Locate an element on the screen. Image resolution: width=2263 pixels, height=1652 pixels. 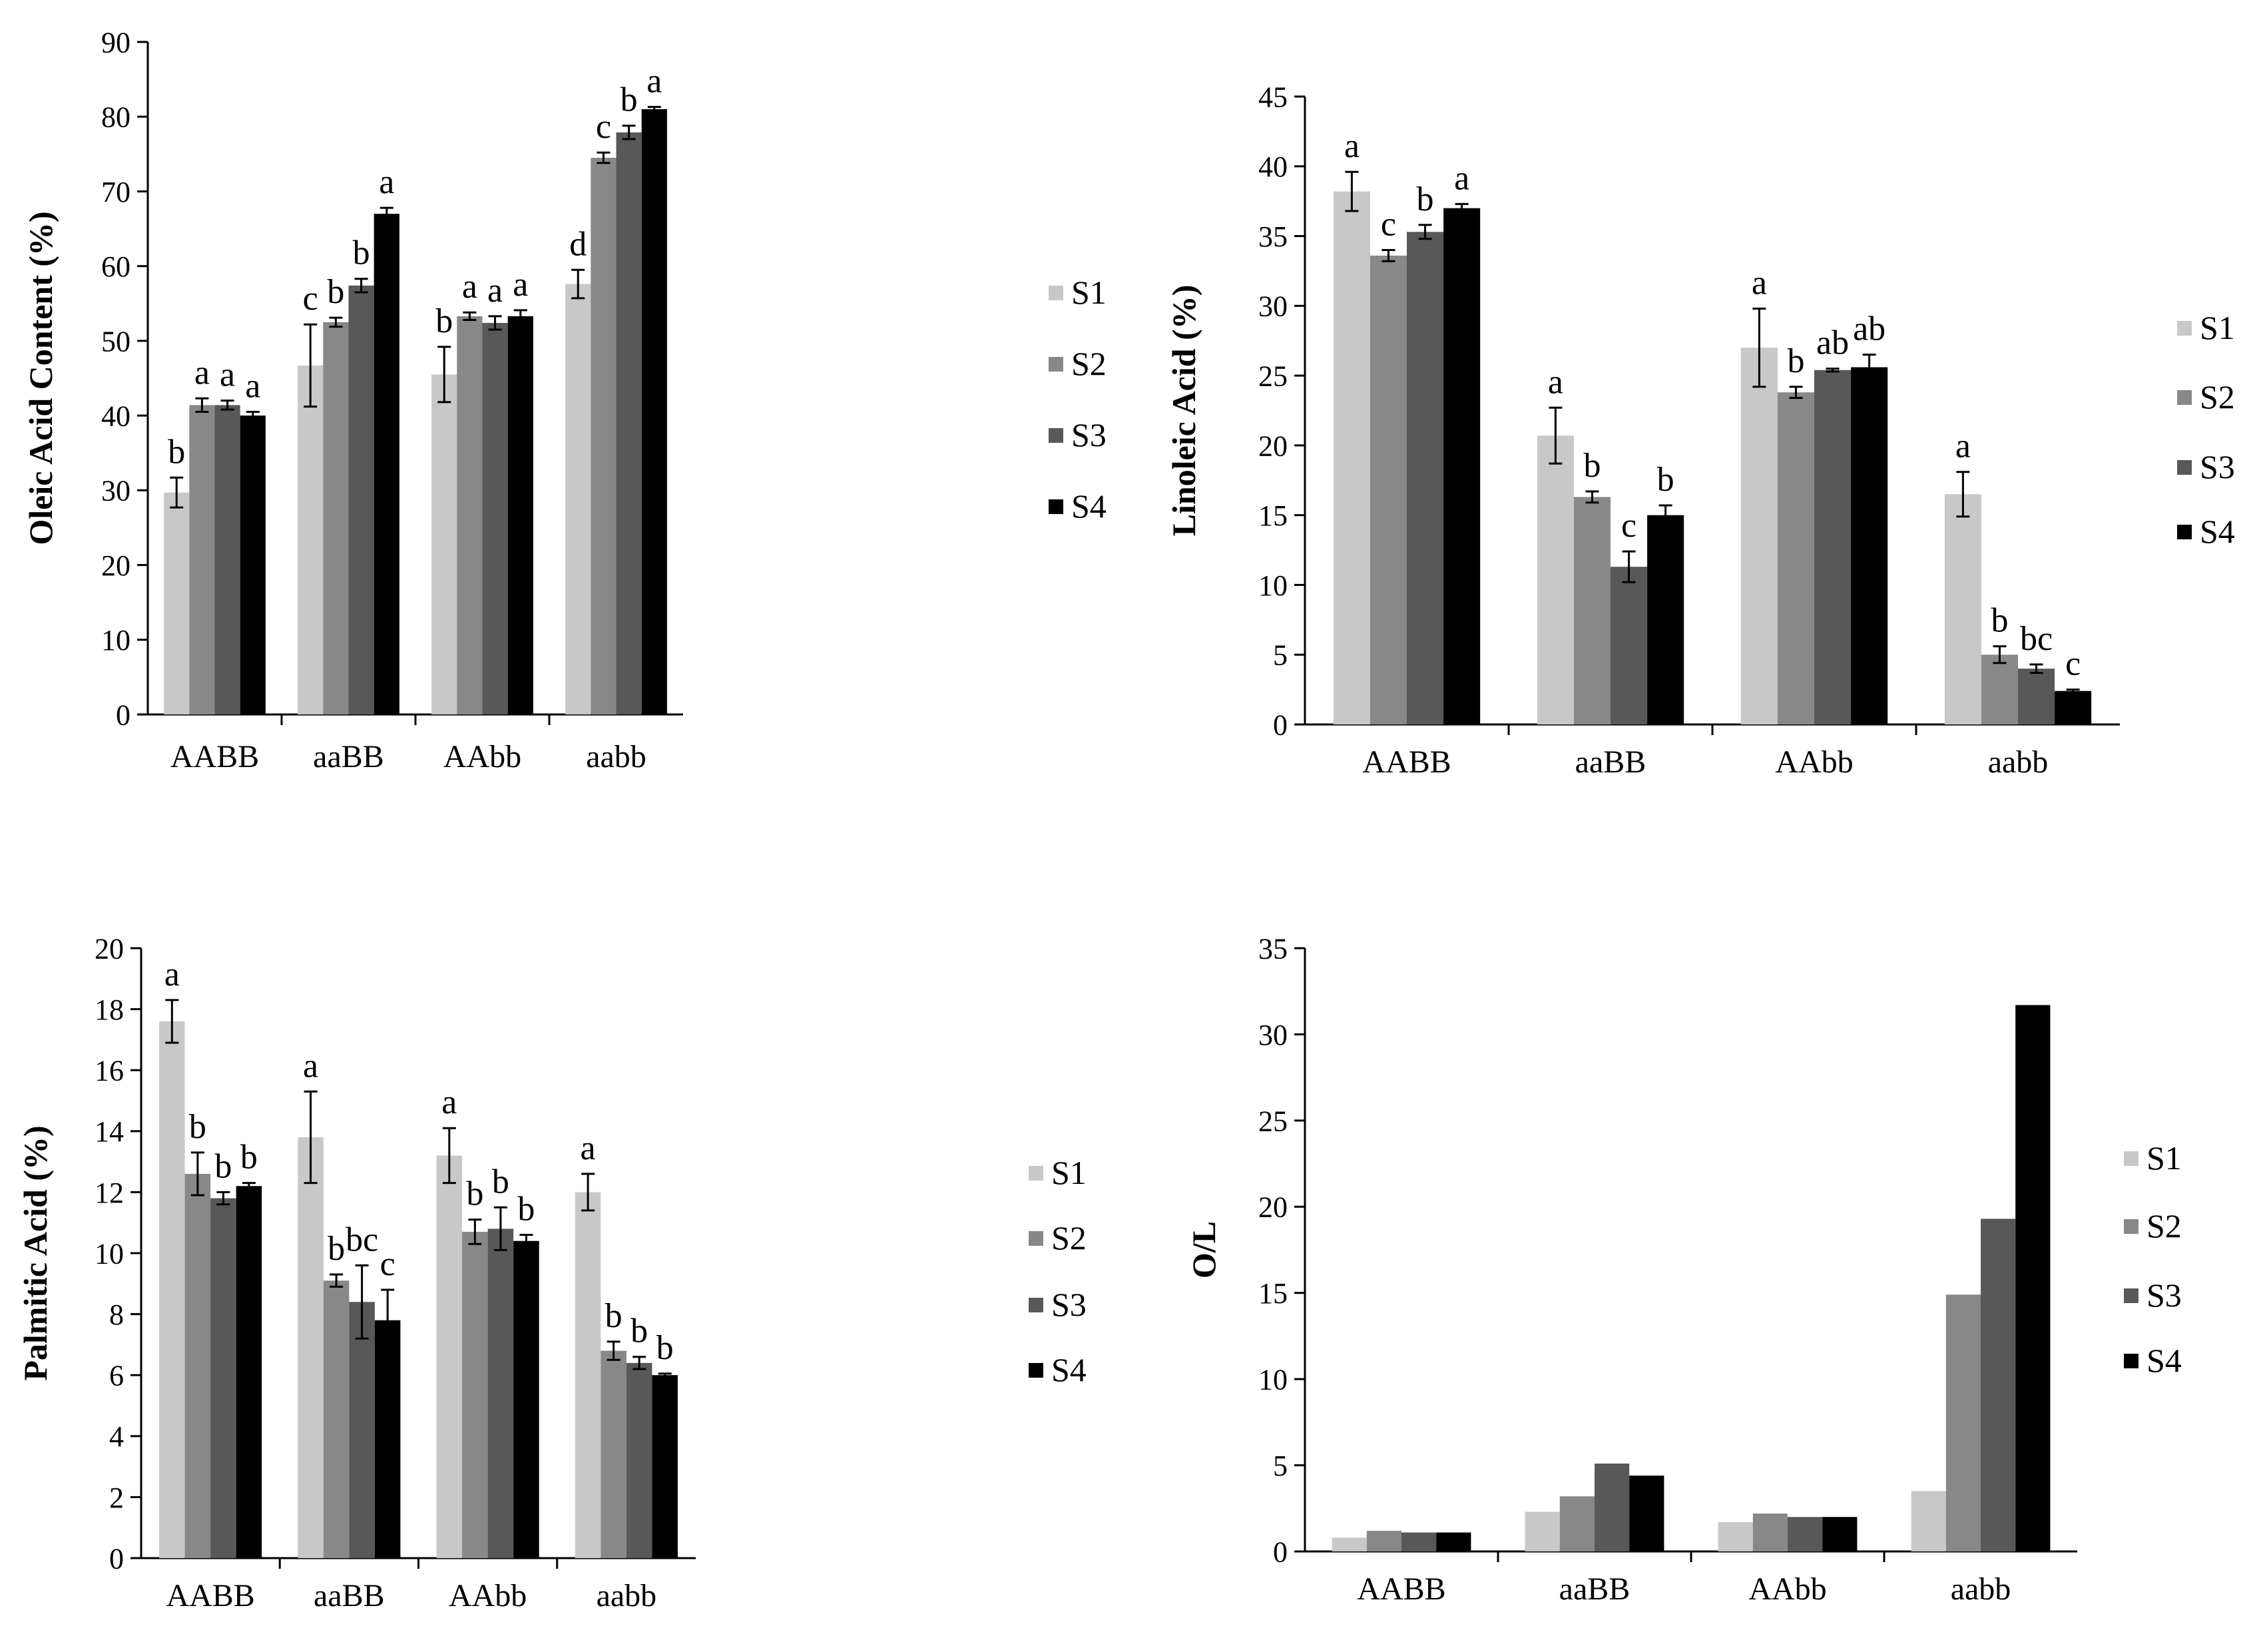
y-tick-label: 16 is located at coordinates (109, 1071).